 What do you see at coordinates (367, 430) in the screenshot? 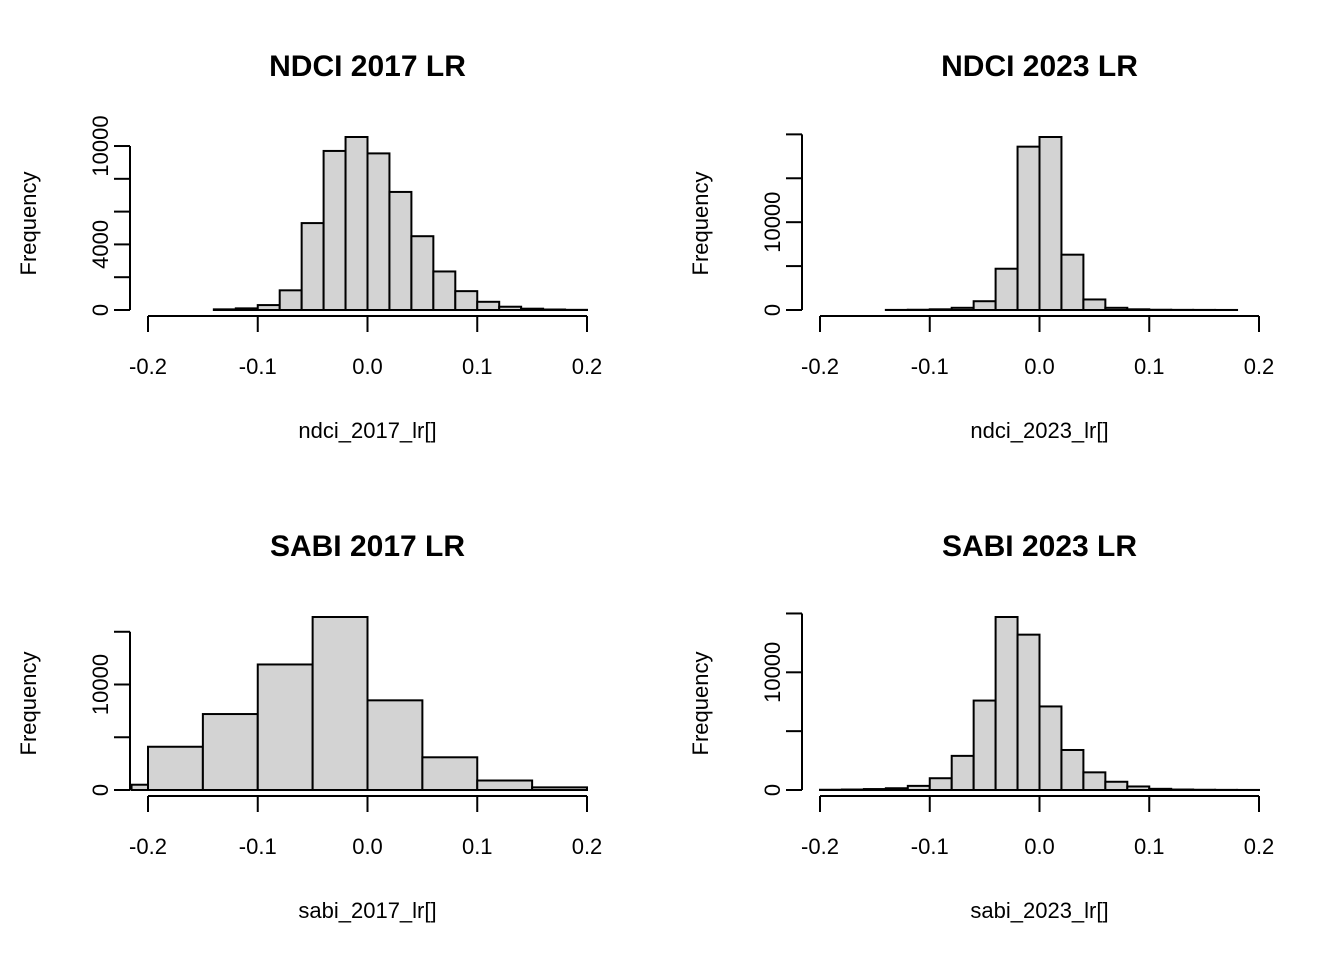
I see `x-axis-label: ndci_2017_lr[]` at bounding box center [367, 430].